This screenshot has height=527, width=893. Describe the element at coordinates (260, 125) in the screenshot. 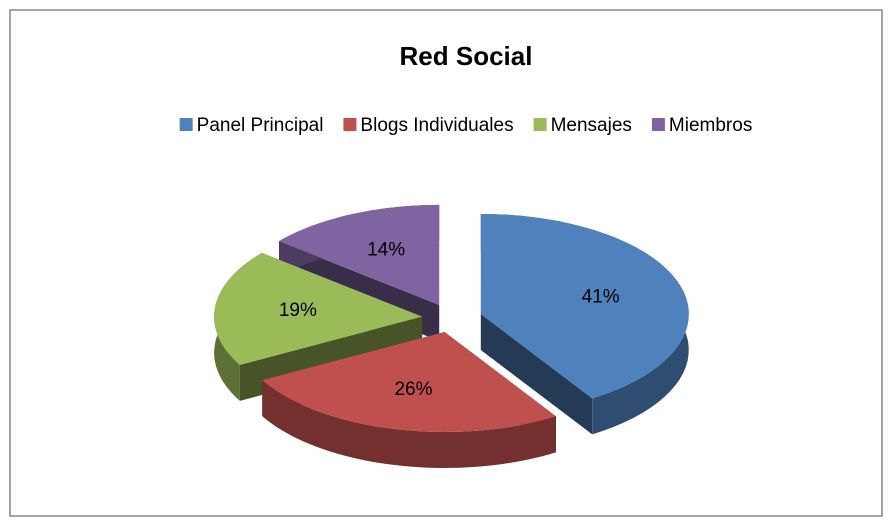

I see `legend-label: Panel Principal` at that location.